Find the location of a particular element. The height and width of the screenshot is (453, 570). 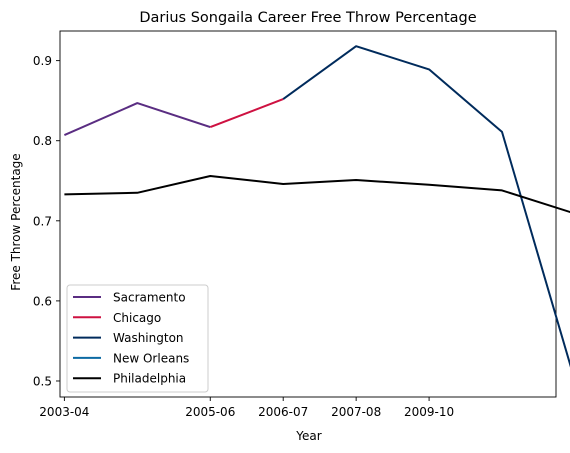

y-axis-label: Free Throw Percentage is located at coordinates (16, 221).